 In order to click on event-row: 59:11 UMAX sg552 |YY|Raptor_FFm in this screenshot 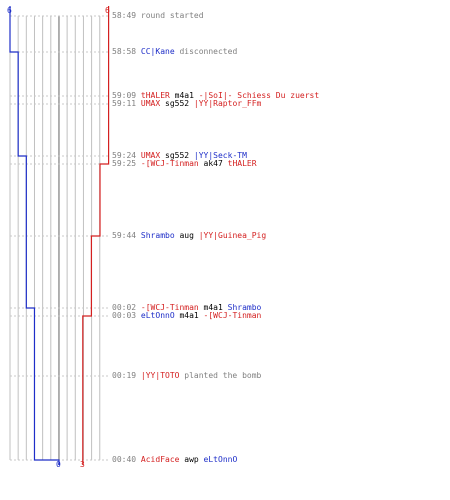, I will do `click(186, 103)`.